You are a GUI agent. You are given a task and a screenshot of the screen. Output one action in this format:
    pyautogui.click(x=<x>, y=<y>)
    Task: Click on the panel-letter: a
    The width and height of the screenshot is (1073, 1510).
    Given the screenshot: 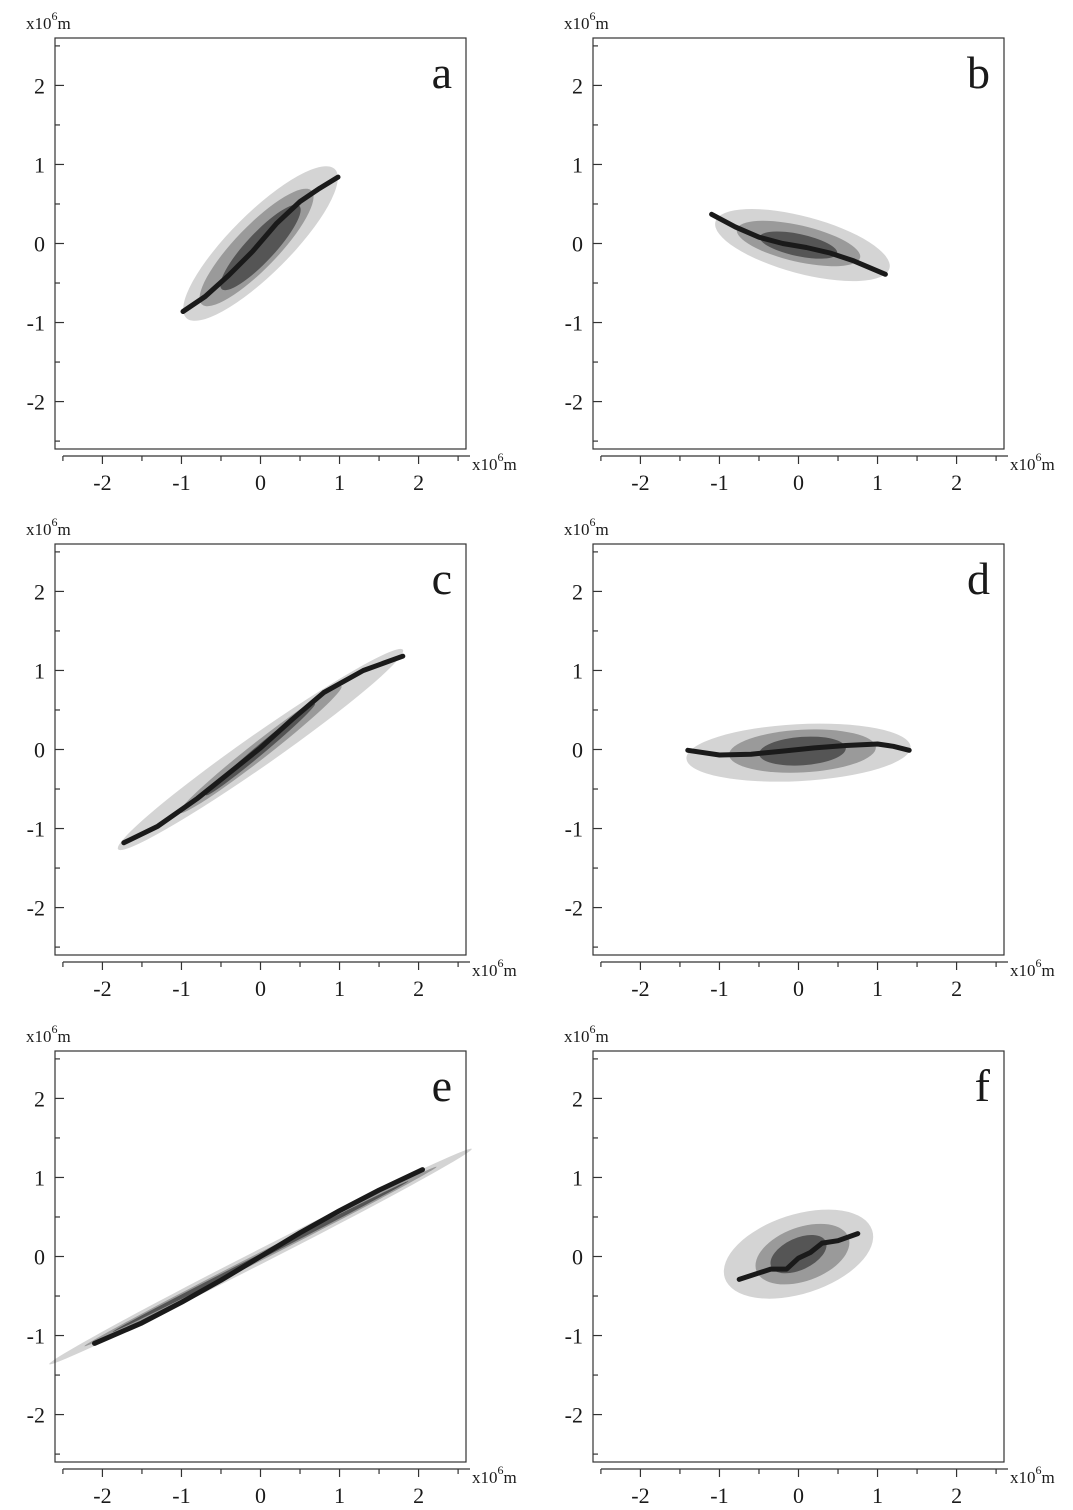 What is the action you would take?
    pyautogui.click(x=442, y=72)
    